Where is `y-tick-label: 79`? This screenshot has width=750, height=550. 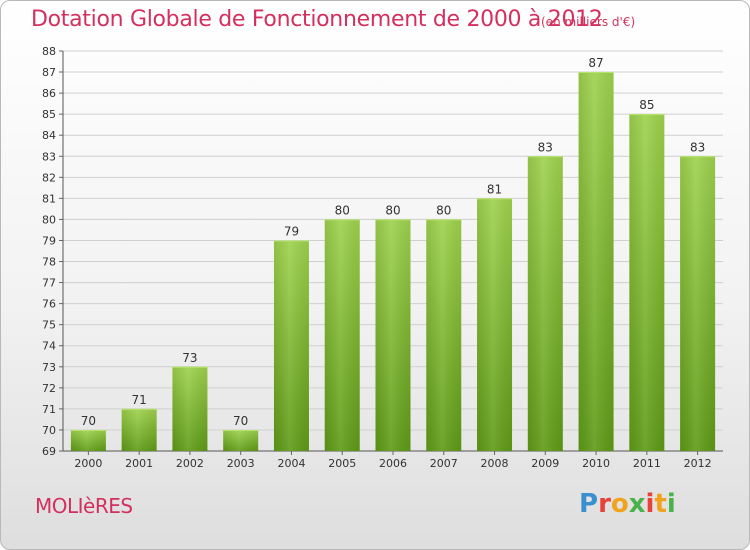
y-tick-label: 79 is located at coordinates (49, 240).